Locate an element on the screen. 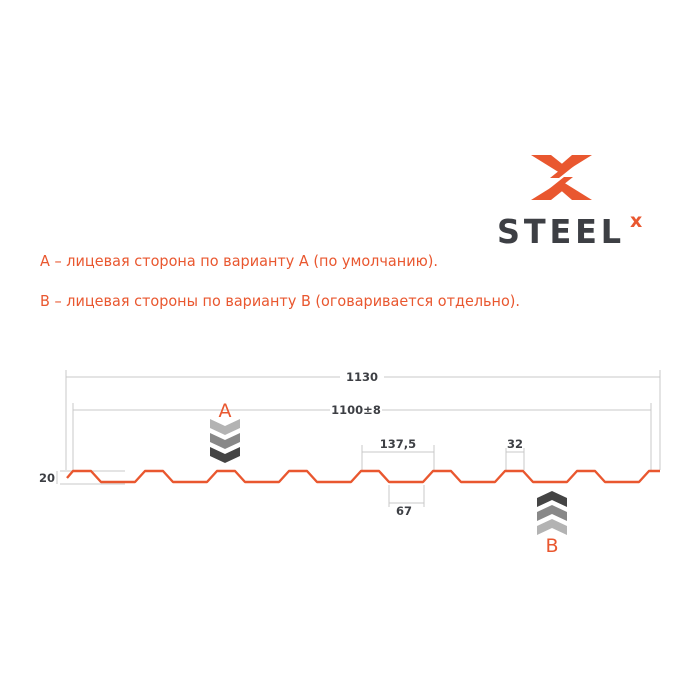  dim-label-137-5: 137,5 is located at coordinates (398, 444).